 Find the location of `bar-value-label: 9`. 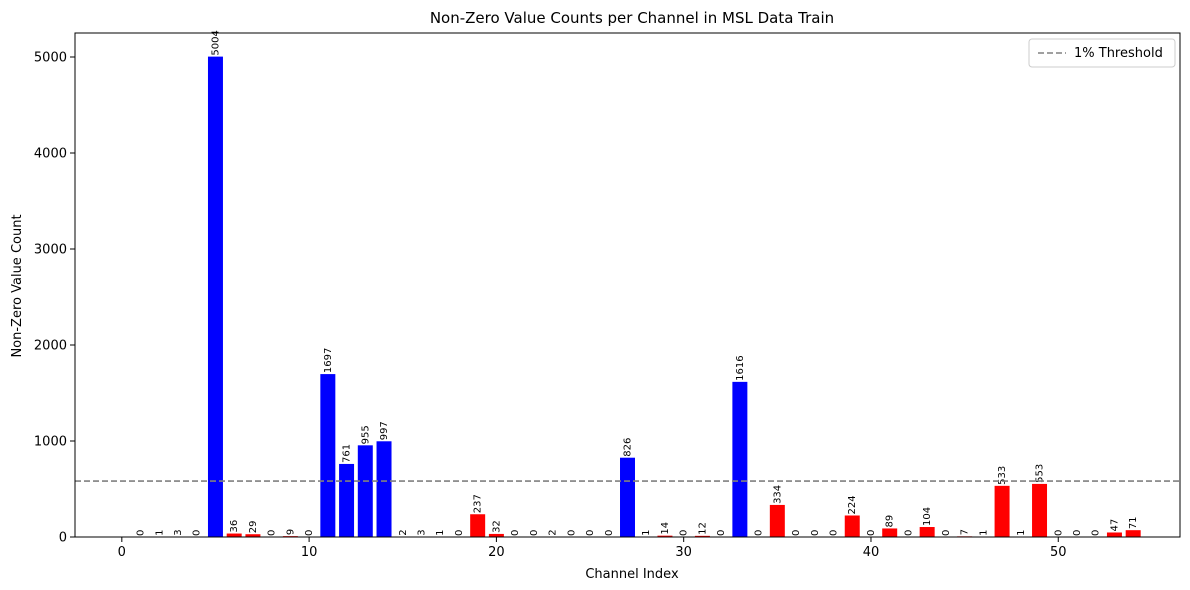

bar-value-label: 9 is located at coordinates (290, 532).